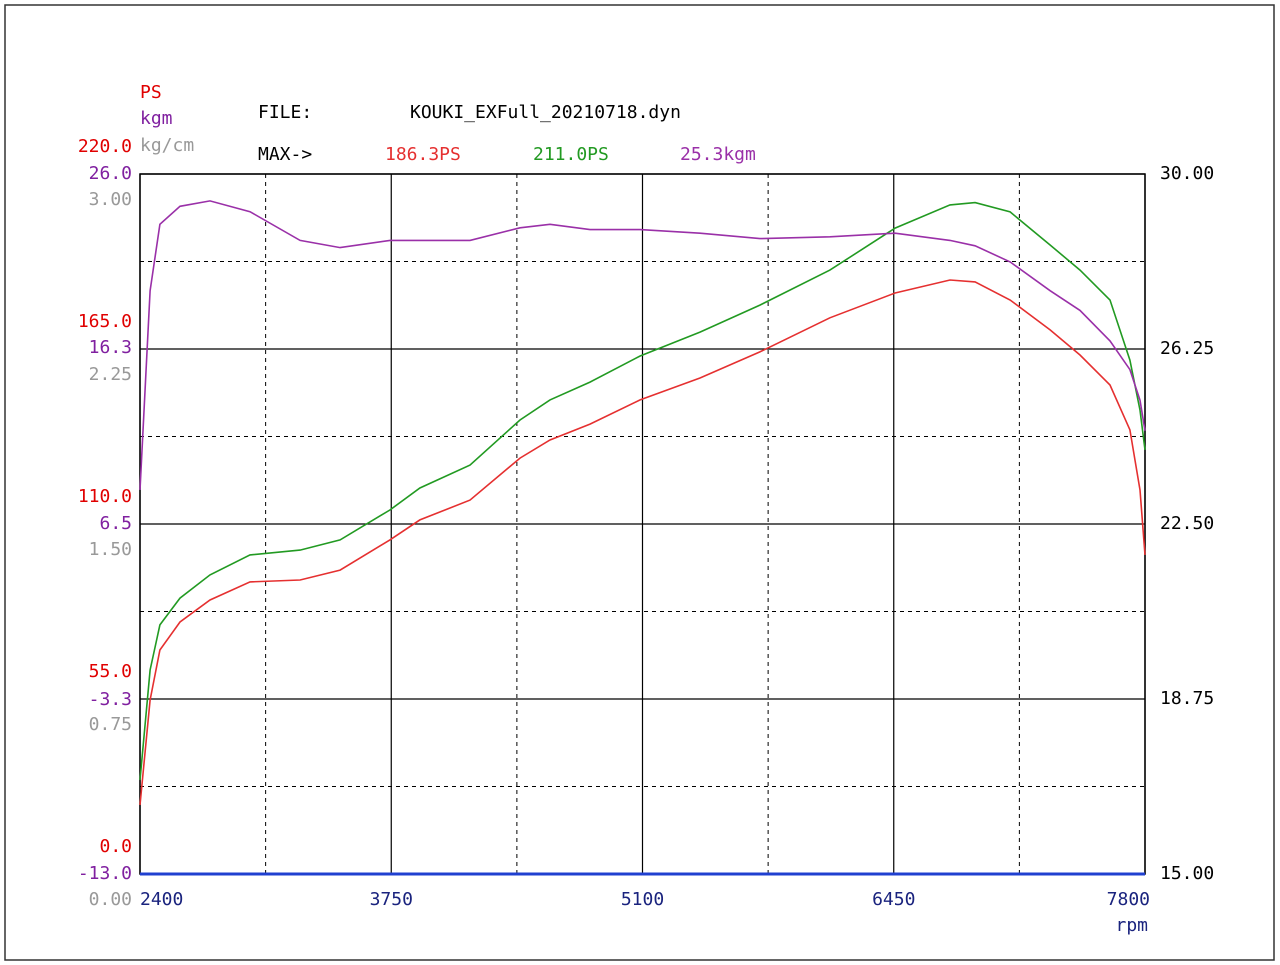 This screenshot has width=1280, height=965. I want to click on y-tick-label: 165.0, so click(105, 321).